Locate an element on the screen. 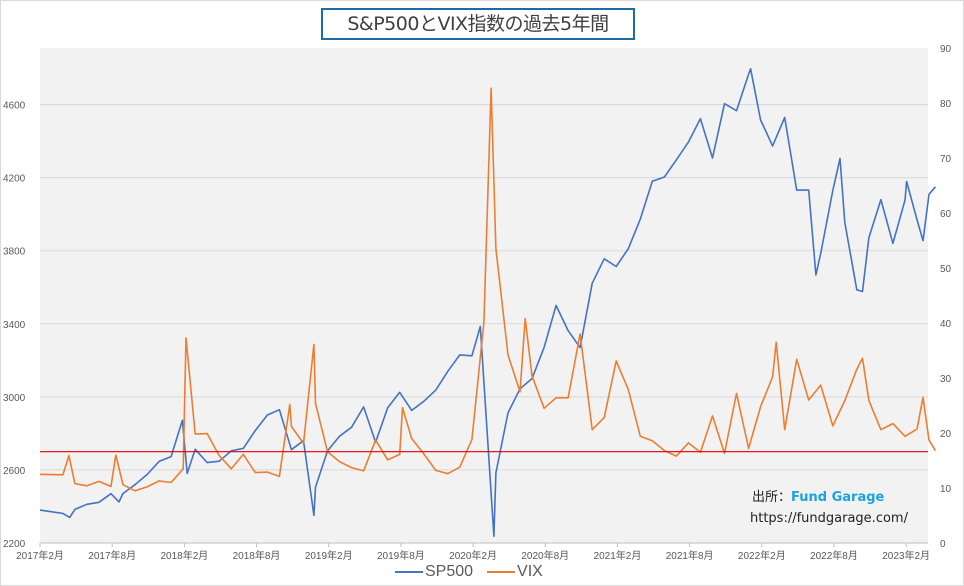 This screenshot has width=964, height=586. chart-title: S&P500とVIX指数の過去5年間 is located at coordinates (478, 24).